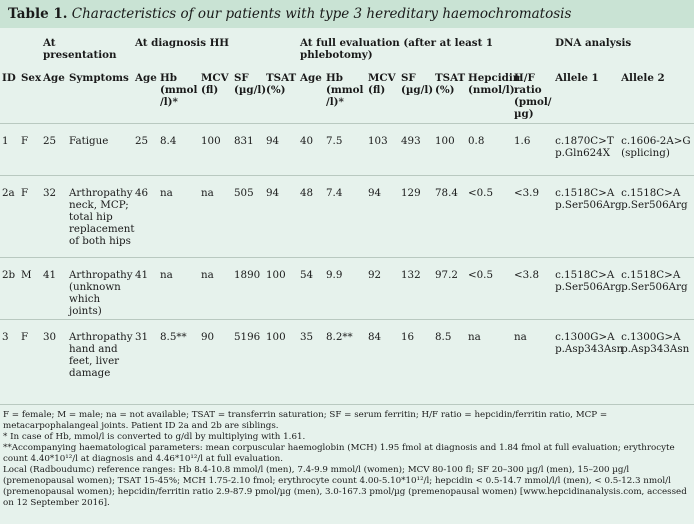 This screenshot has height=524, width=694. What do you see at coordinates (656, 147) in the screenshot?
I see `cell: c.1606-2A>G (splicing)` at bounding box center [656, 147].